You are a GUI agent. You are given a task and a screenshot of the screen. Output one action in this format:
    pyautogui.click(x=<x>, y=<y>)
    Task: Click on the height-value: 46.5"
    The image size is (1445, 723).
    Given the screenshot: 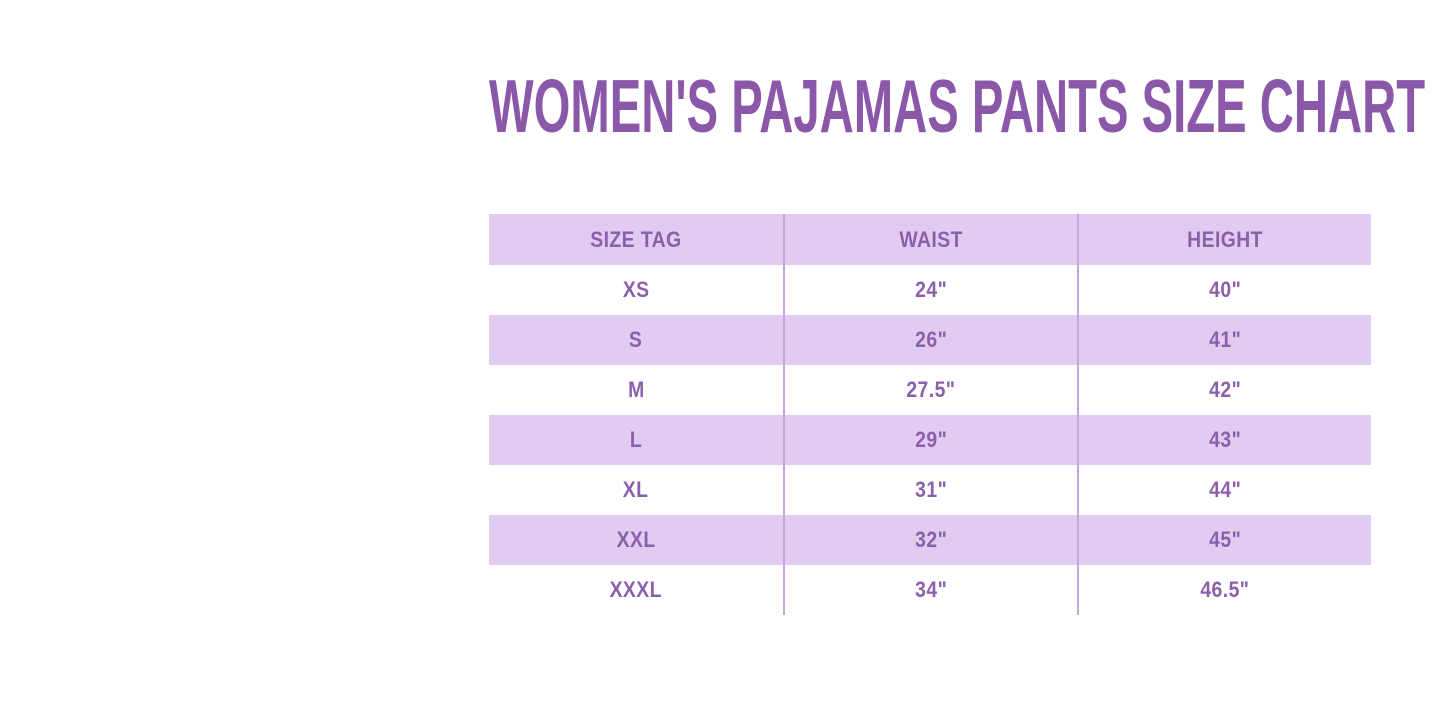 What is the action you would take?
    pyautogui.click(x=1225, y=589)
    